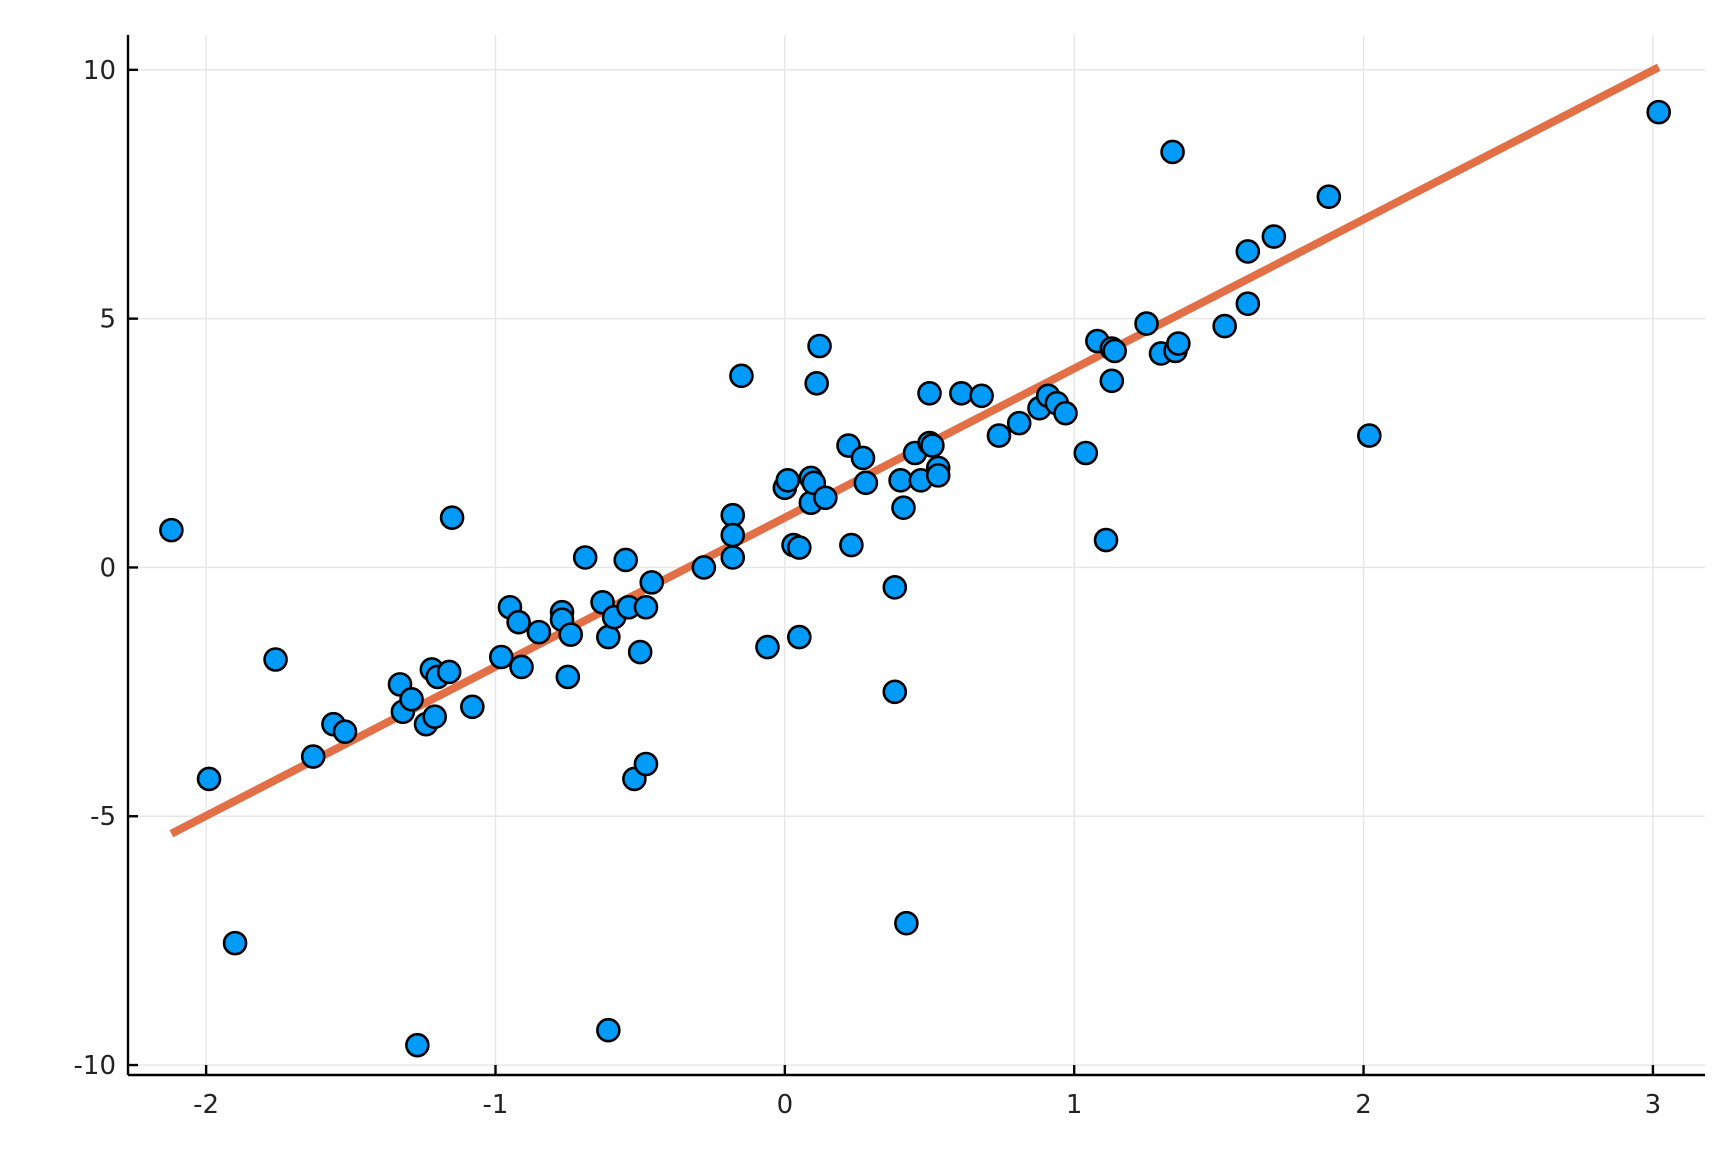 Image resolution: width=1728 pixels, height=1152 pixels. I want to click on x-tick-label: 3, so click(1653, 1105).